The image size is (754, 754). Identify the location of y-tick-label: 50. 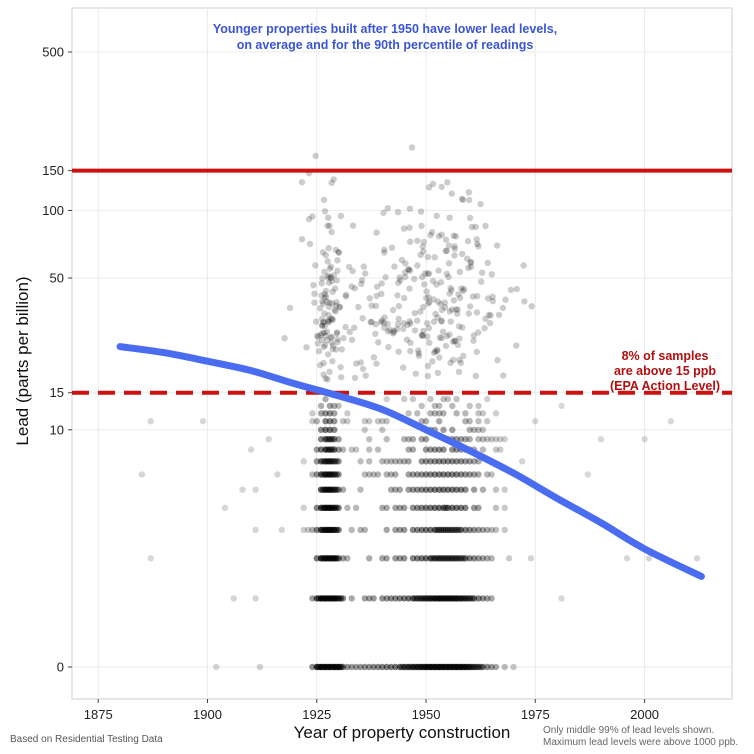
(57, 278).